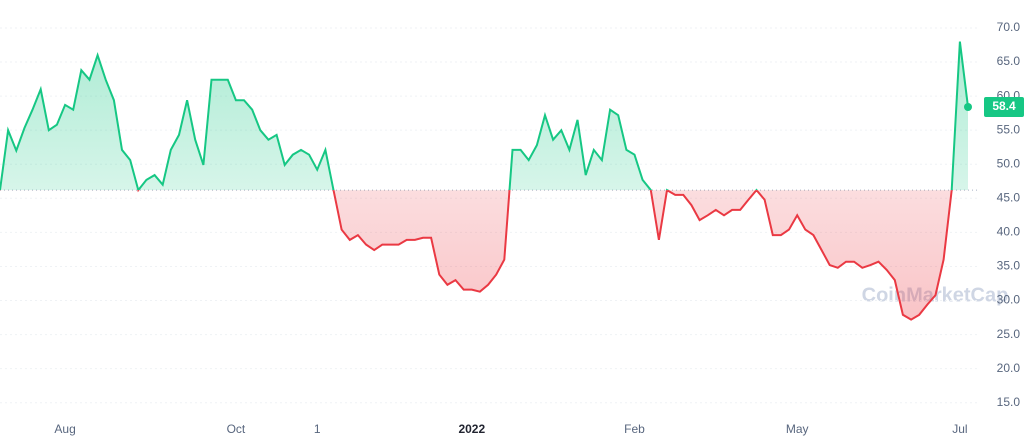 The image size is (1024, 438). Describe the element at coordinates (634, 429) in the screenshot. I see `x-tick-label: Feb` at that location.